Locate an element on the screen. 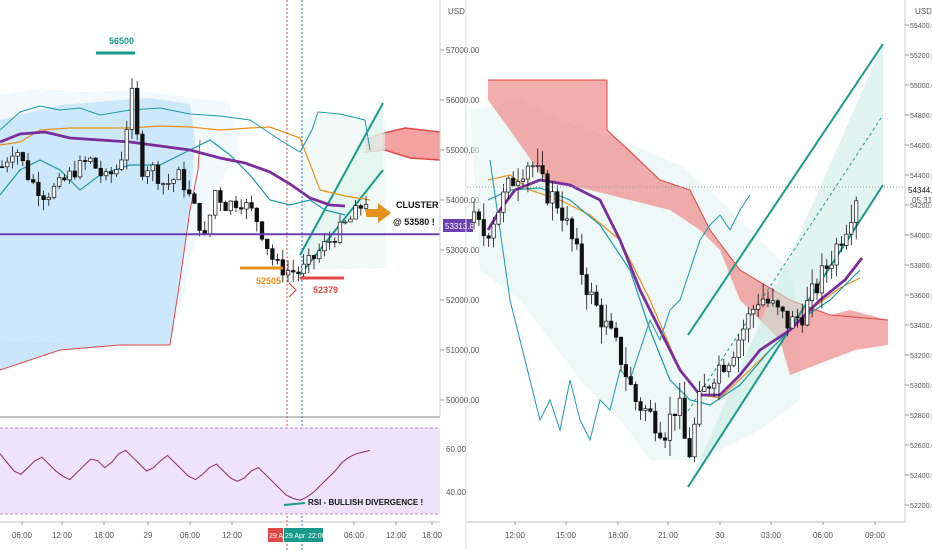  rsi-tick-40: 40.00 is located at coordinates (456, 492).